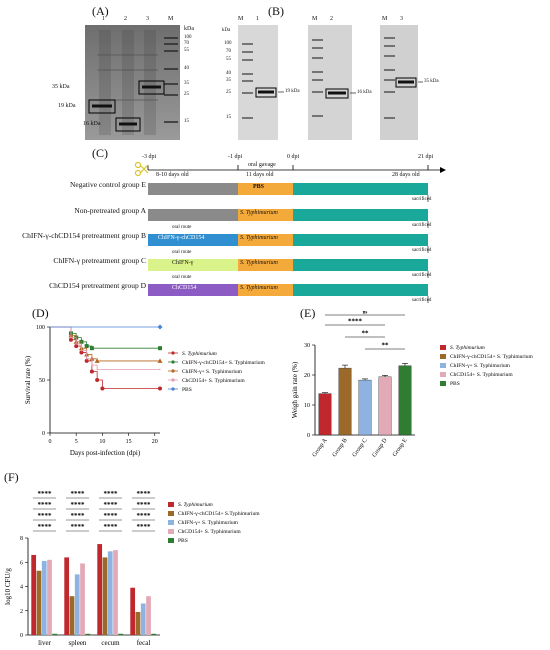  What do you see at coordinates (102, 442) in the screenshot?
I see `x-tick-label: 10` at bounding box center [102, 442].